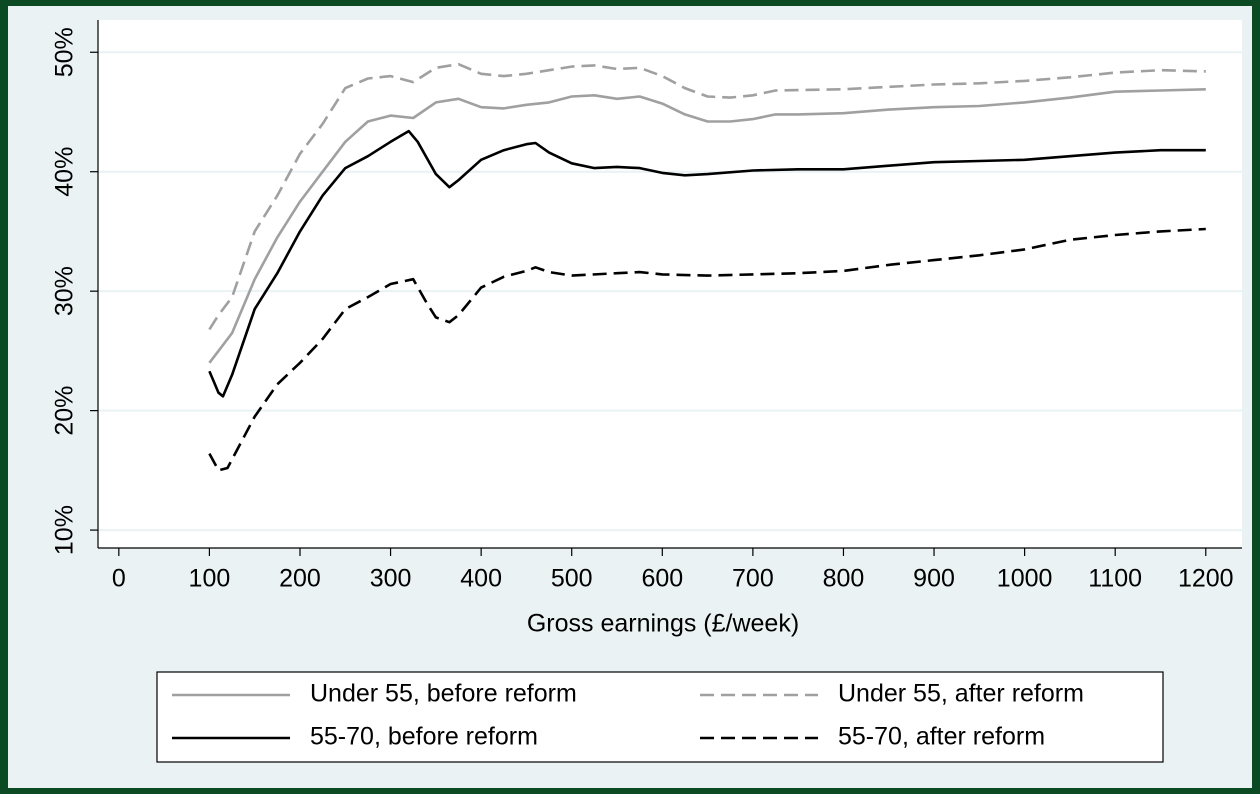 The image size is (1260, 794). I want to click on y-tick-label: 40%, so click(65, 172).